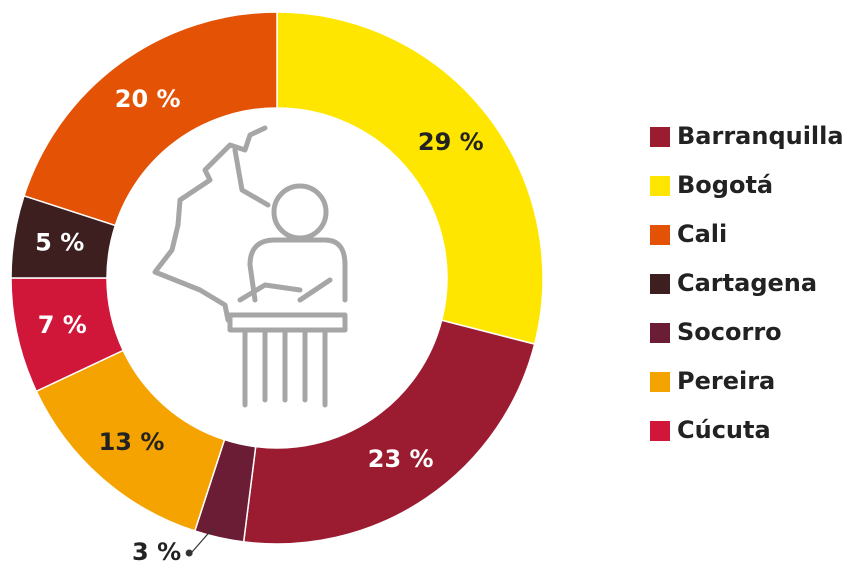 This screenshot has width=850, height=570. What do you see at coordinates (156, 552) in the screenshot?
I see `data-label: 3 %` at bounding box center [156, 552].